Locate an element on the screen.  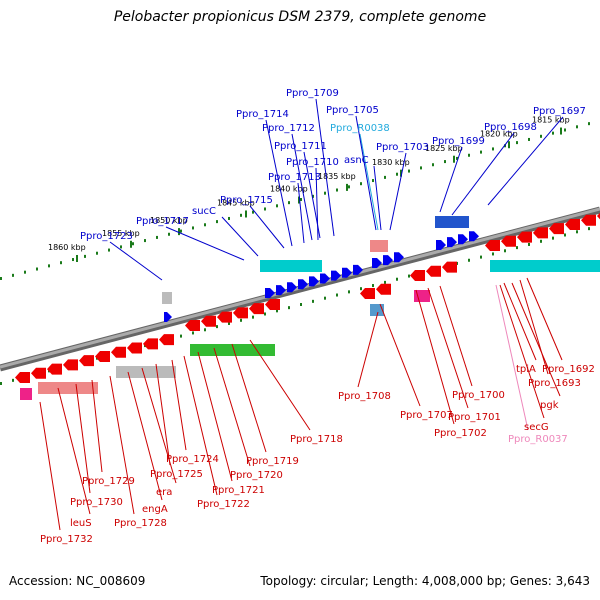
gene-label: Ppro_1710 is located at coordinates (312, 162).